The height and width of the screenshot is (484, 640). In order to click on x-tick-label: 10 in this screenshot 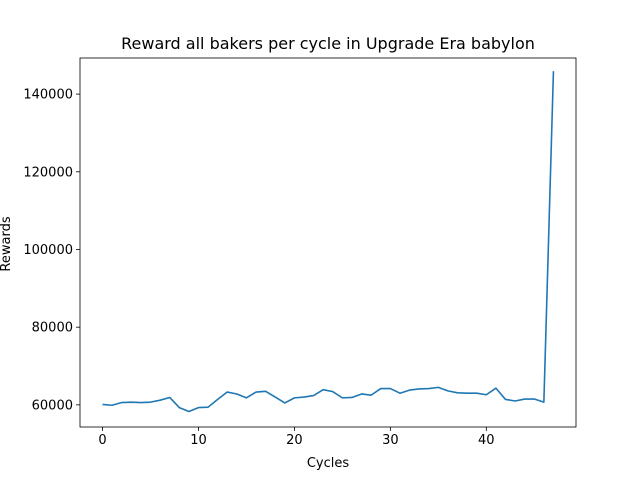, I will do `click(198, 440)`.